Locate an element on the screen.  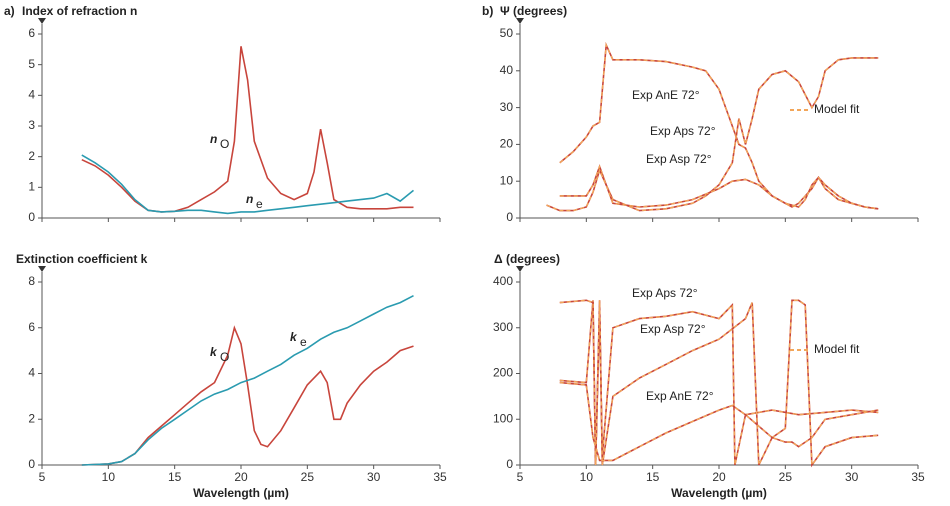
y-tick-label: 400 is located at coordinates (503, 281).